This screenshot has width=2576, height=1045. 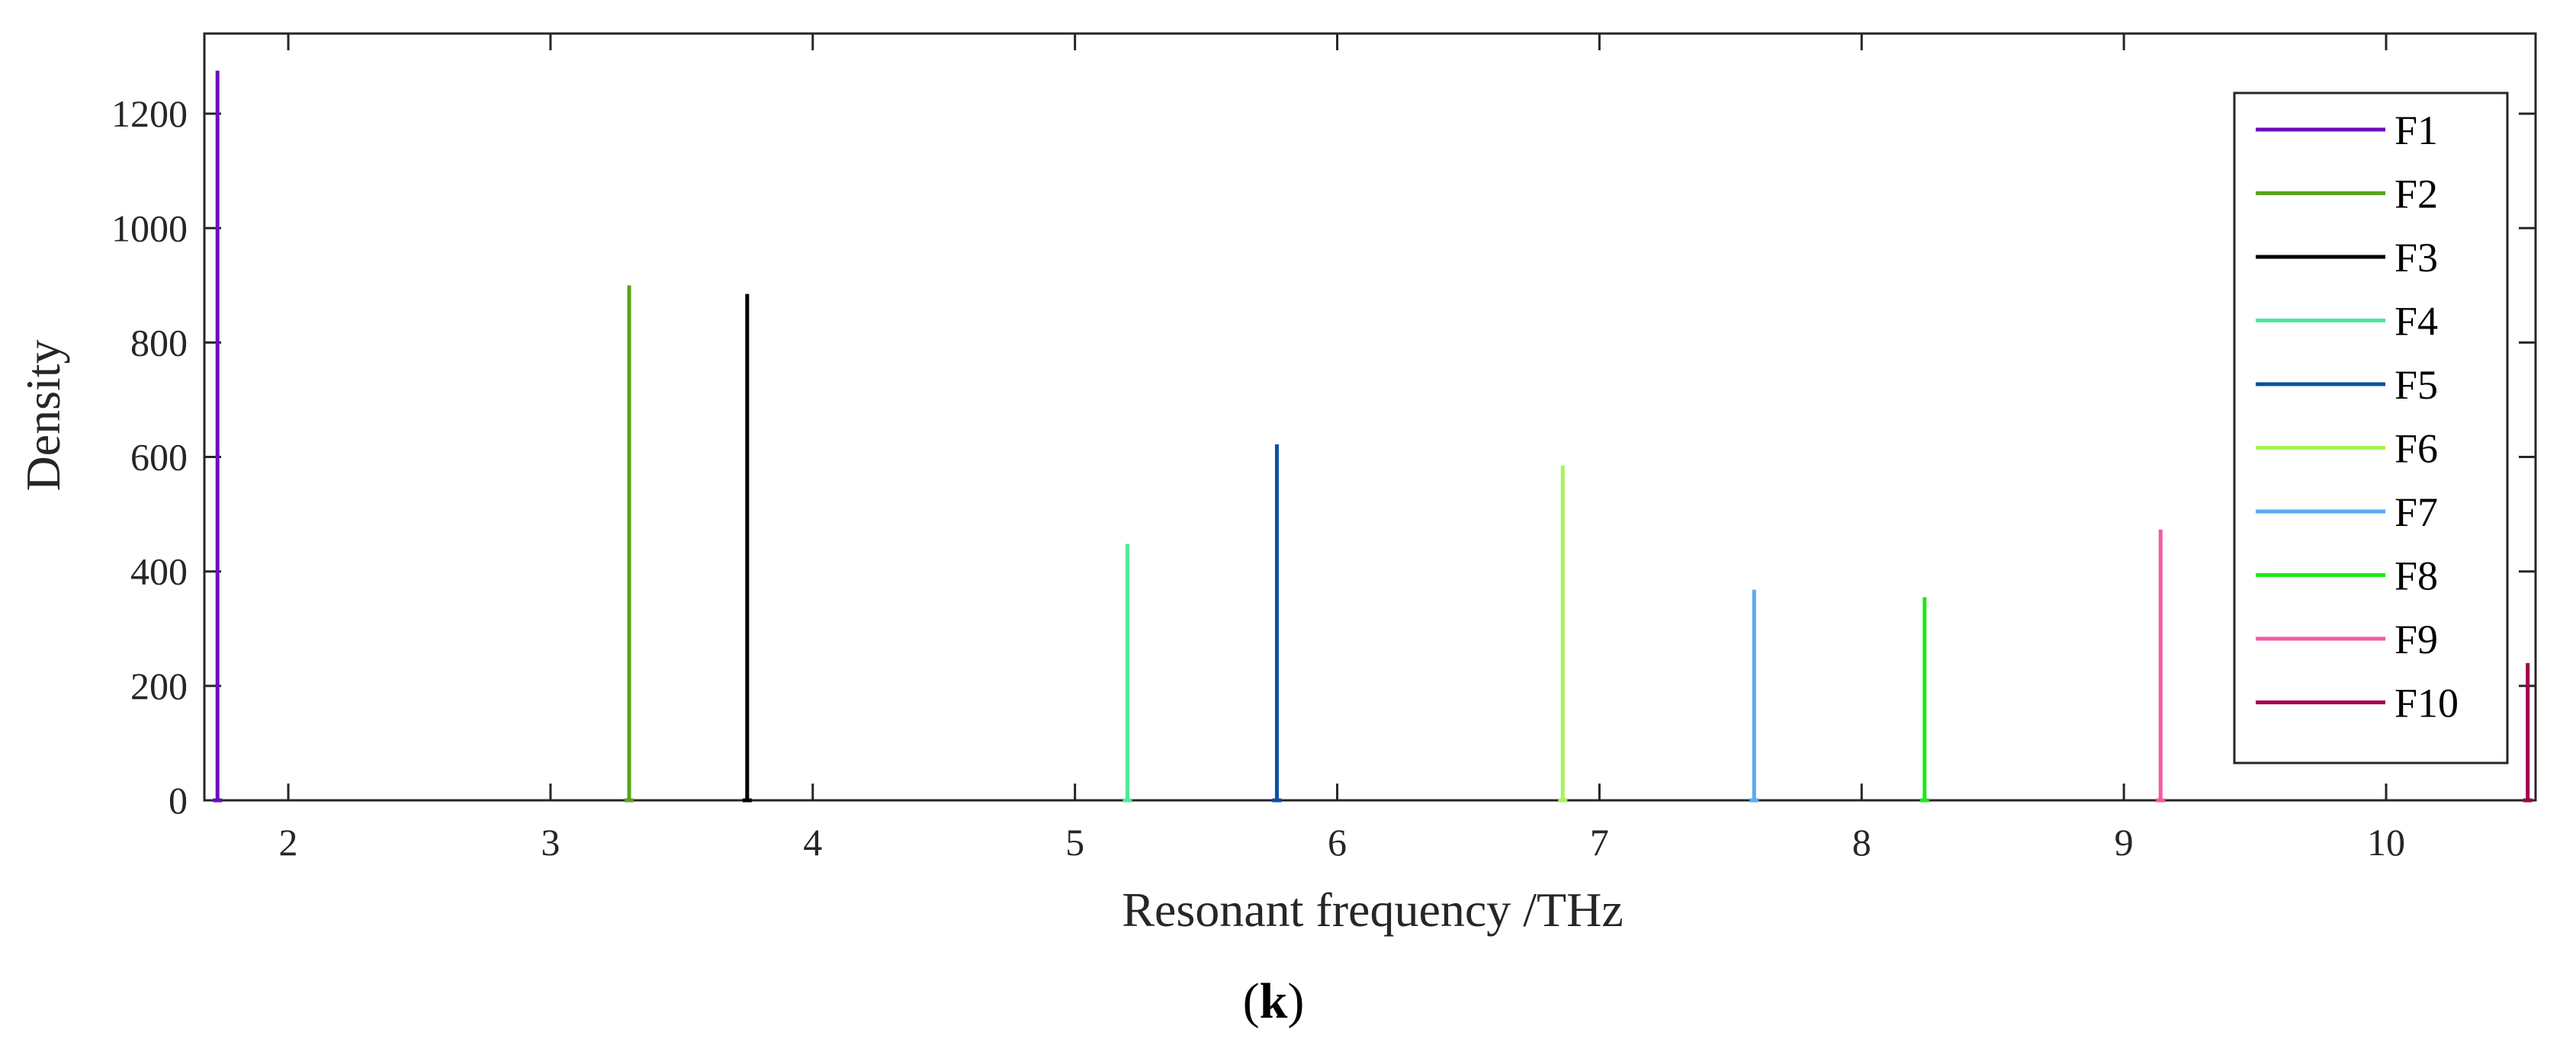 What do you see at coordinates (1251, 1001) in the screenshot?
I see `caption-open: (` at bounding box center [1251, 1001].